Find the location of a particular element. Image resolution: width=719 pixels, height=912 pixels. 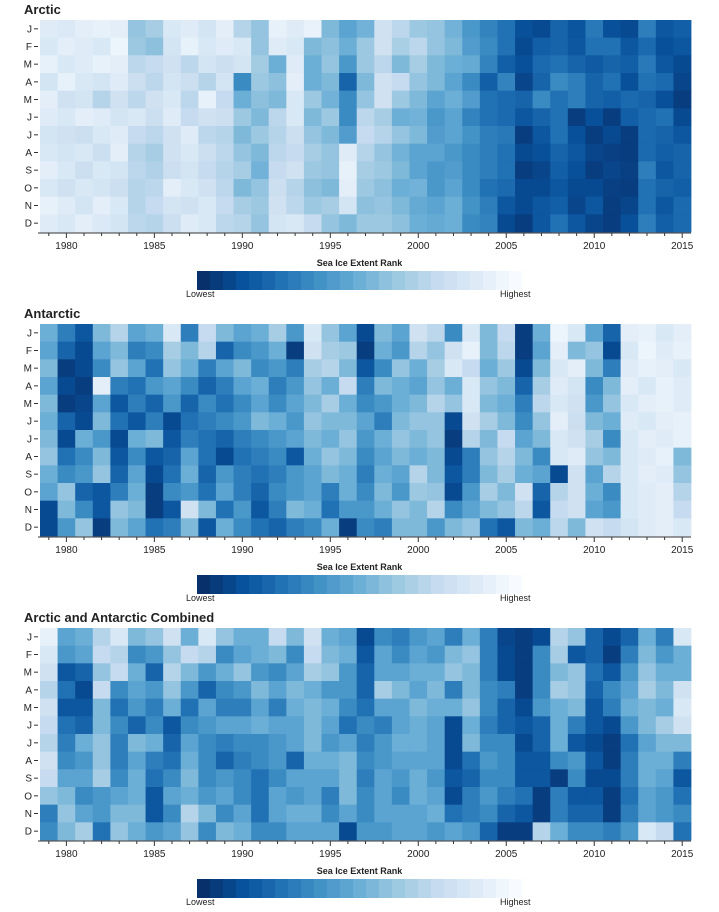

y-tick-label: O is located at coordinates (28, 188).